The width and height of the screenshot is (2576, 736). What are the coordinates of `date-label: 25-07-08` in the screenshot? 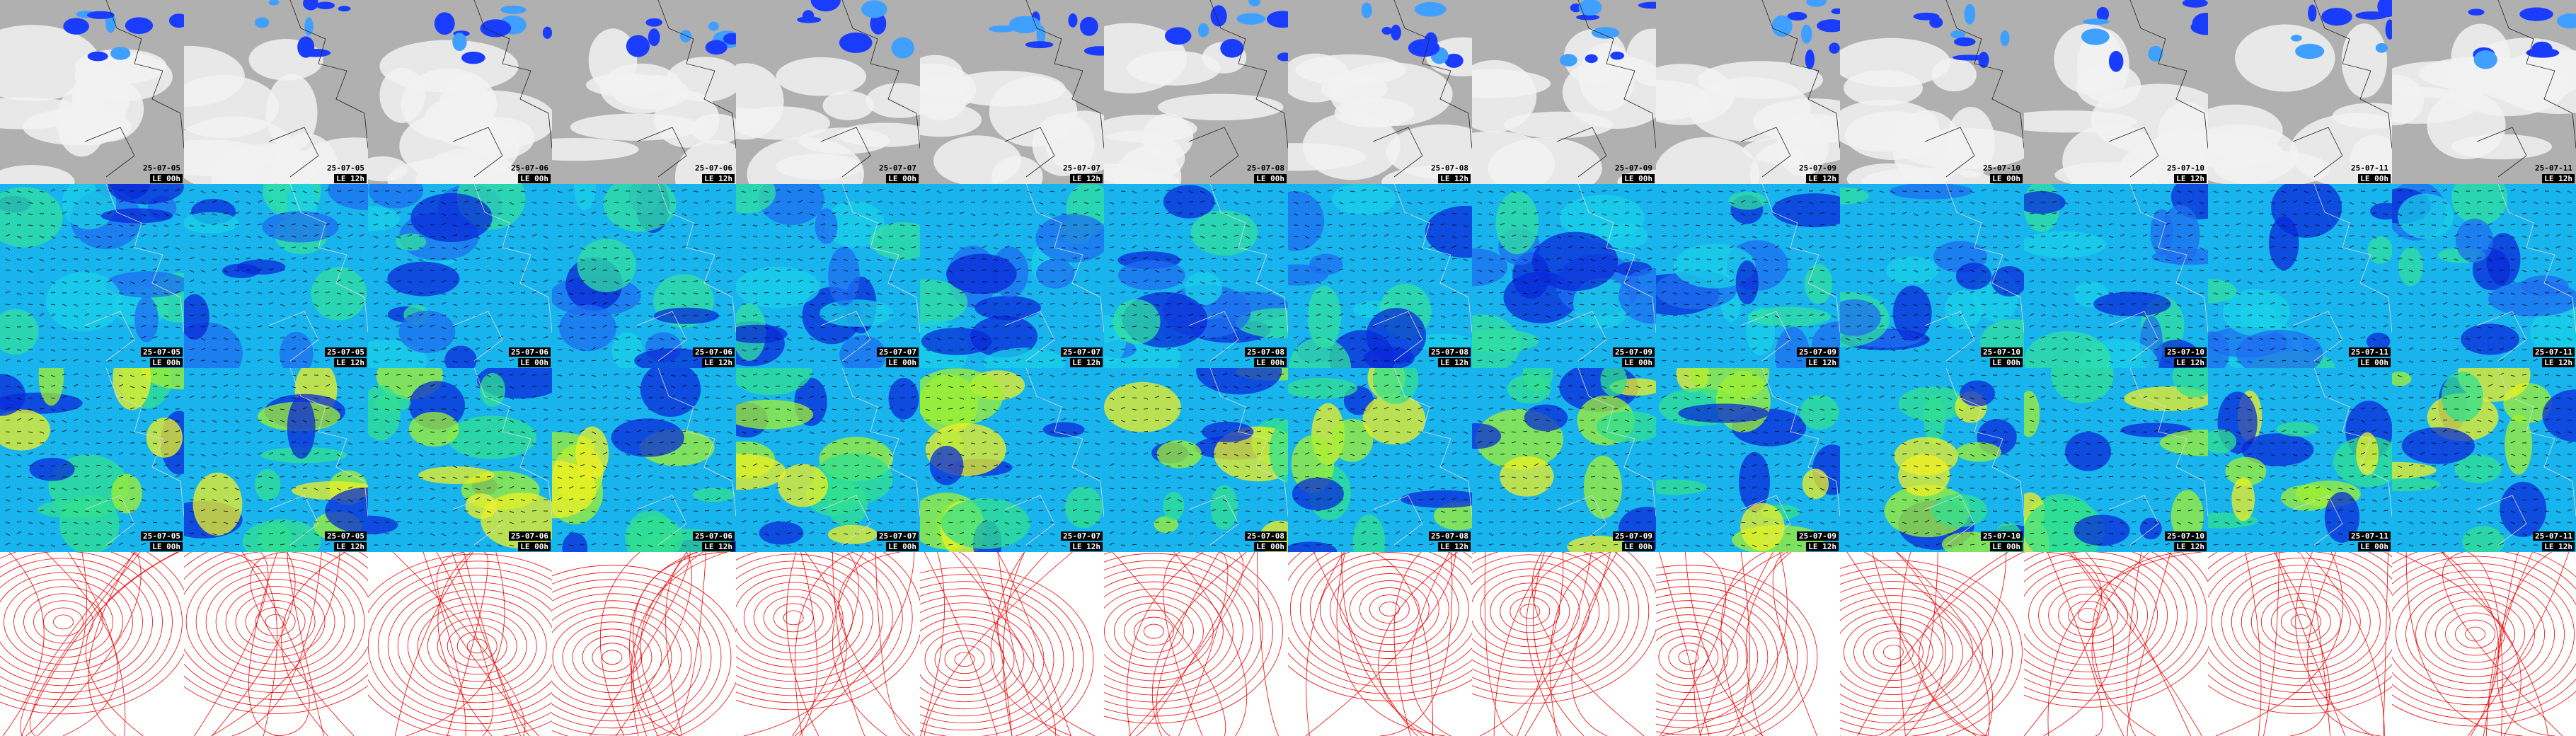 It's located at (1450, 168).